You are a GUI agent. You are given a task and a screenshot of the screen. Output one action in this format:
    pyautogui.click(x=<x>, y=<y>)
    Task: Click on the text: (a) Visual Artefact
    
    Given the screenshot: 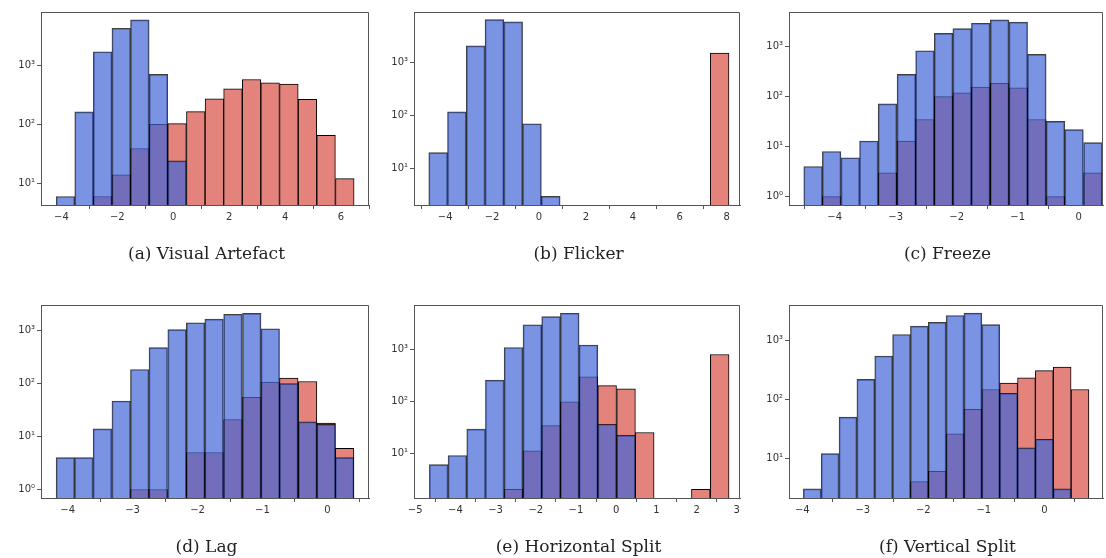 What is the action you would take?
    pyautogui.click(x=206, y=253)
    